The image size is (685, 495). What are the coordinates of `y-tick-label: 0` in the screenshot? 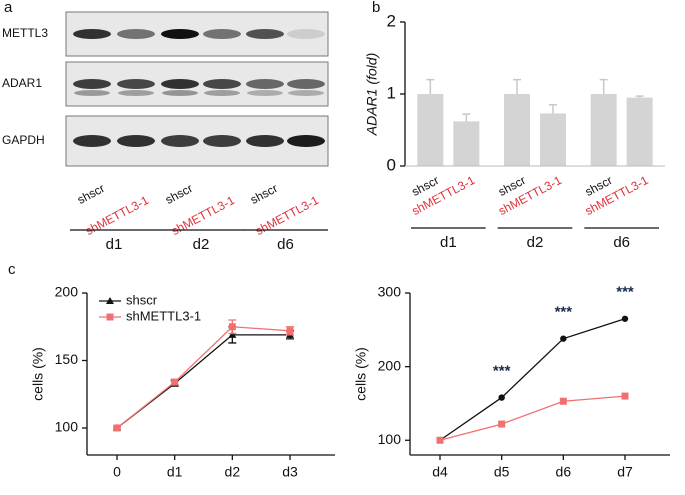 It's located at (391, 164).